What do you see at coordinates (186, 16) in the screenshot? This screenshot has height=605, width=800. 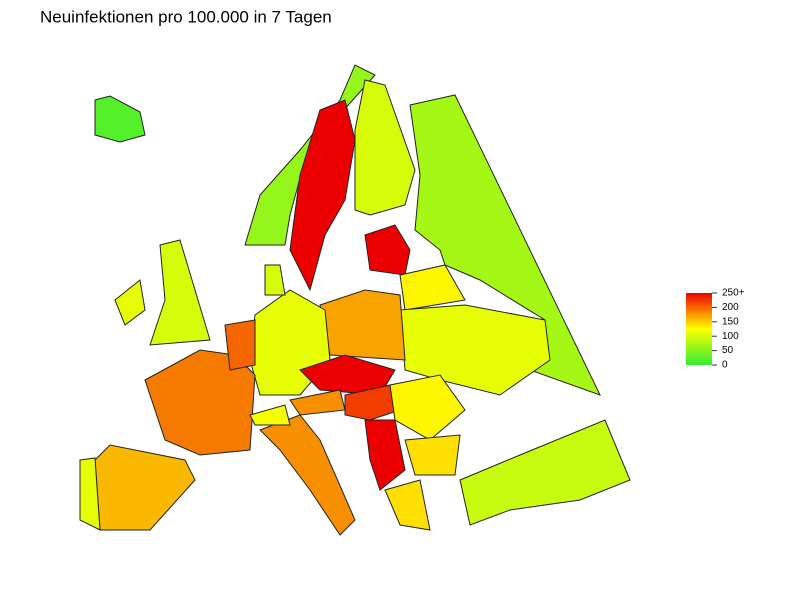 I see `map-title: Neuinfektionen pro 100.000 in 7 Tagen` at bounding box center [186, 16].